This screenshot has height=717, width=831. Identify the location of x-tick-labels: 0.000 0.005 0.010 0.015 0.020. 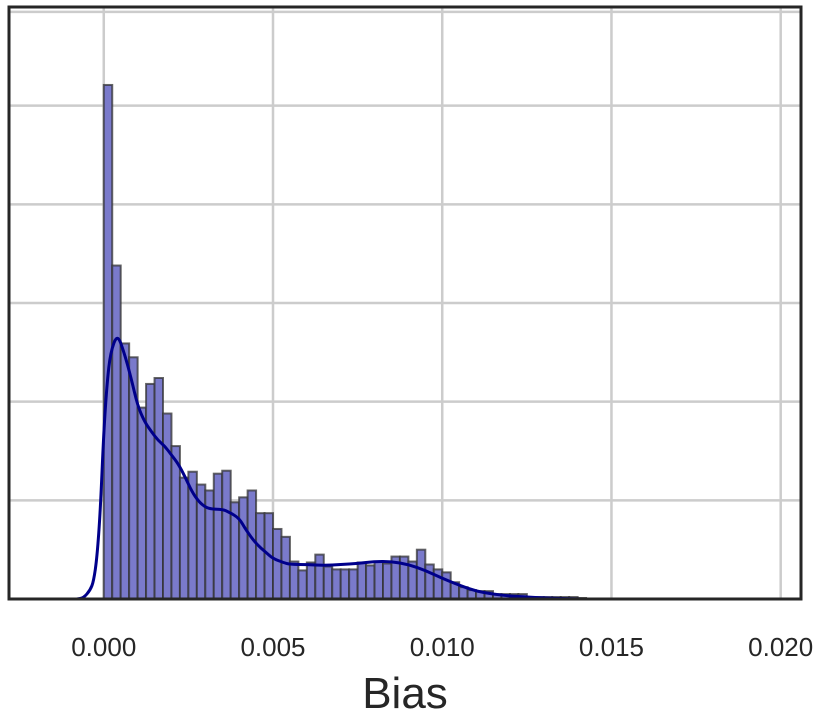
(442, 647).